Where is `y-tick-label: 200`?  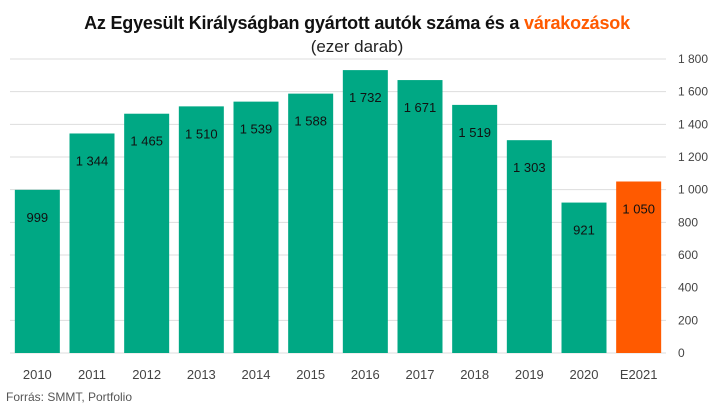
y-tick-label: 200 is located at coordinates (688, 320).